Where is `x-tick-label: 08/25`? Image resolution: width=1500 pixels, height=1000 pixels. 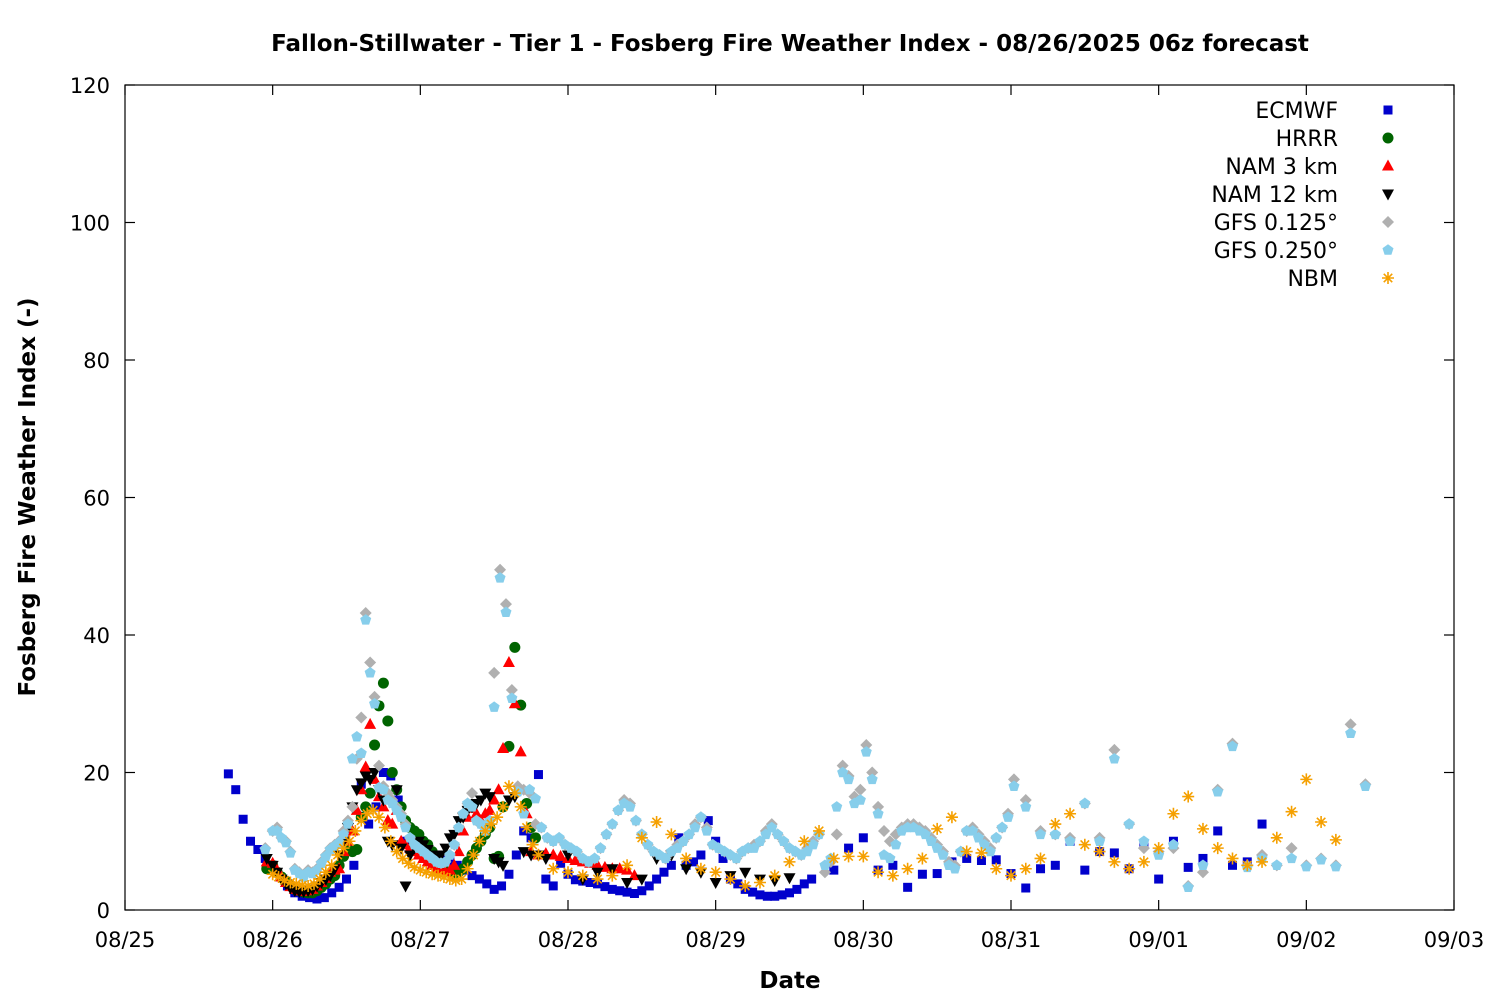 x-tick-label: 08/25 is located at coordinates (125, 940).